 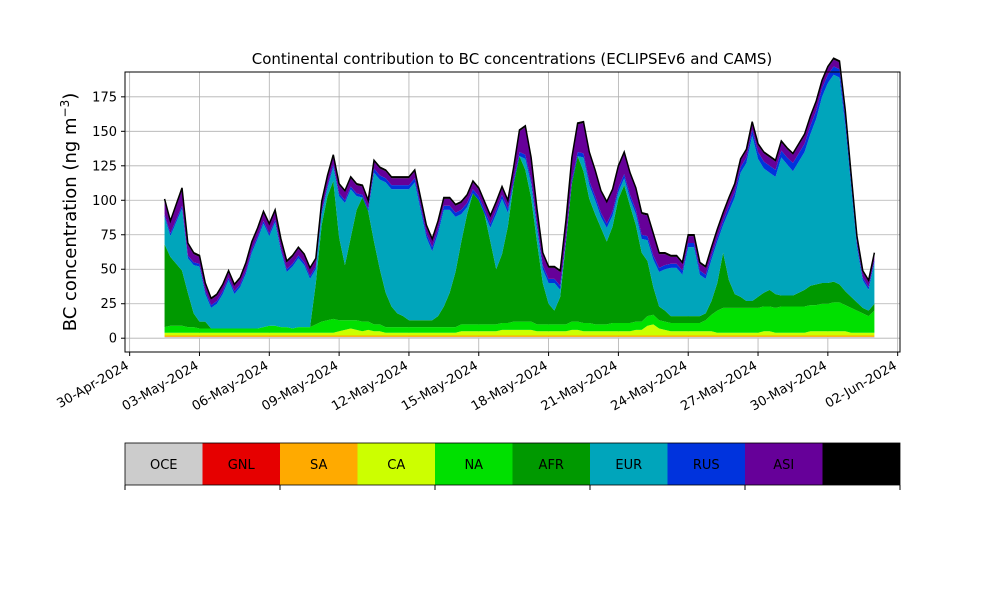 I want to click on x-tick-label: 12-May-2024, so click(x=370, y=386).